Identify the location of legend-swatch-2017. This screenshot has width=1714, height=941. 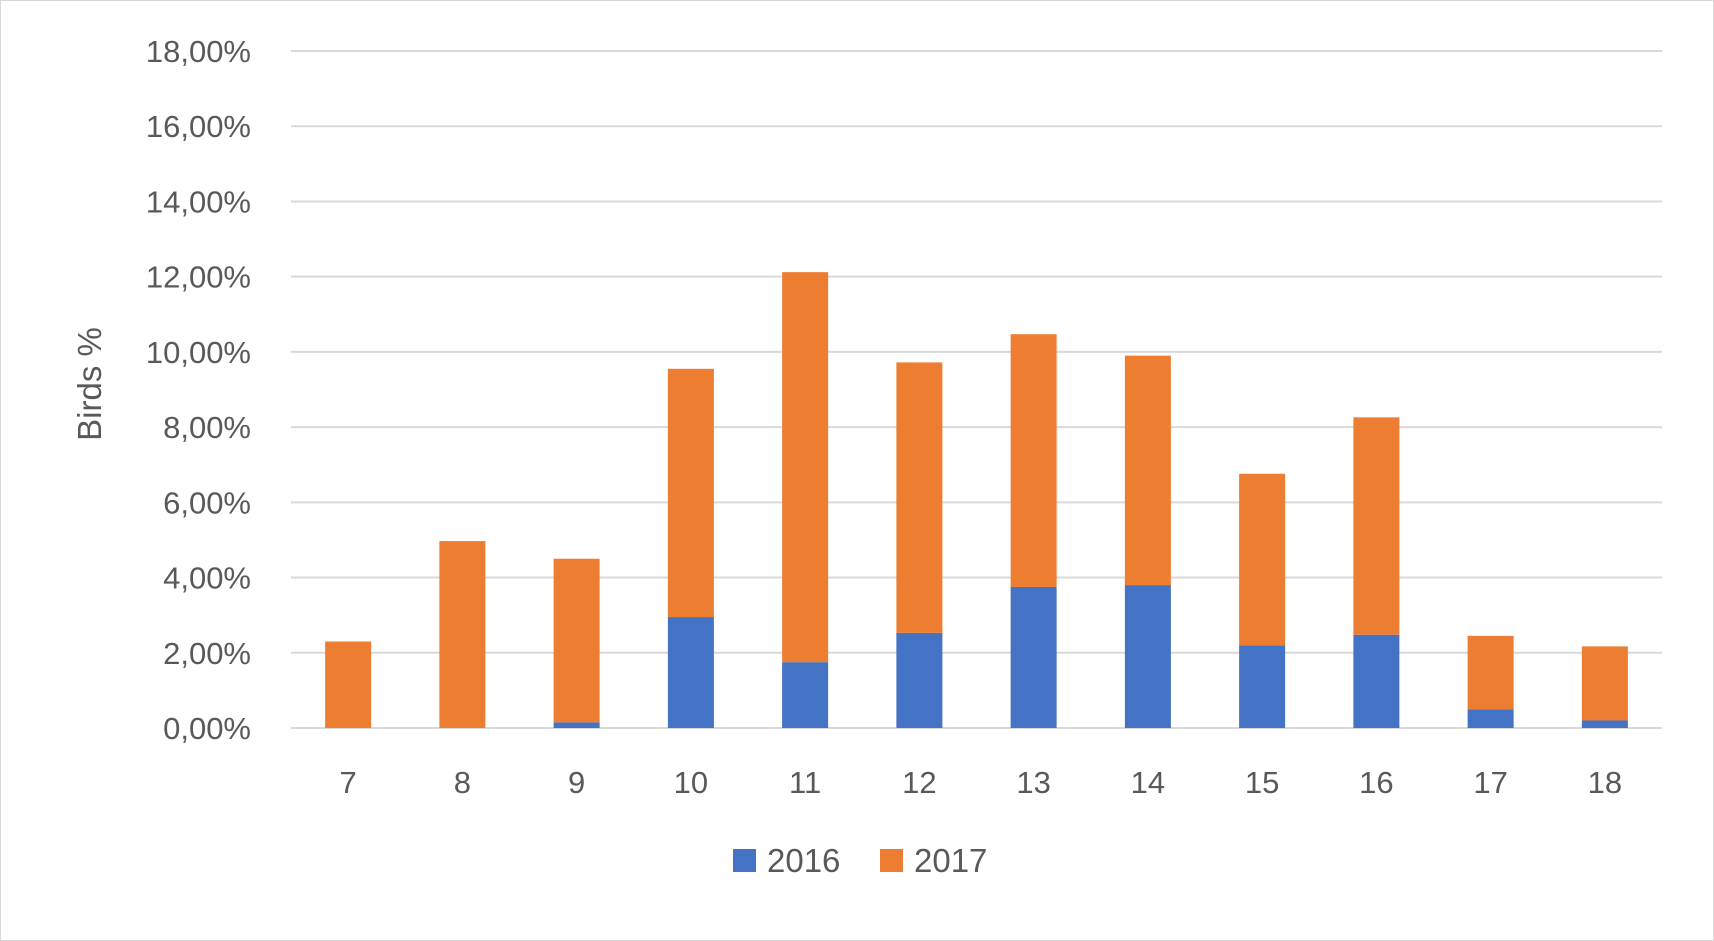
(891, 860).